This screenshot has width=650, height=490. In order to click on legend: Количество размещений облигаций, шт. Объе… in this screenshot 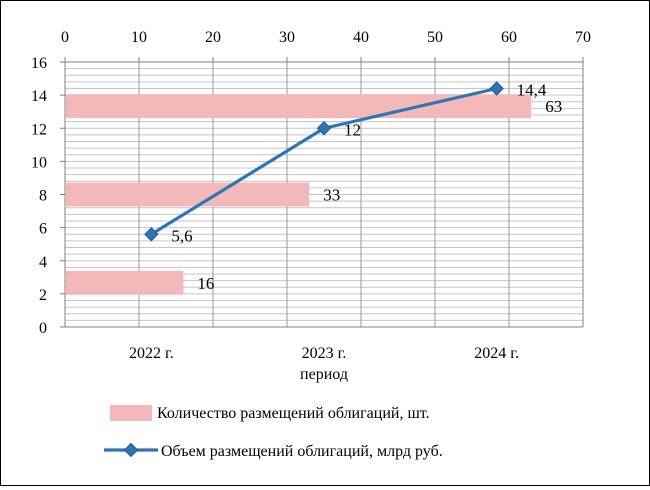, I will do `click(273, 432)`.